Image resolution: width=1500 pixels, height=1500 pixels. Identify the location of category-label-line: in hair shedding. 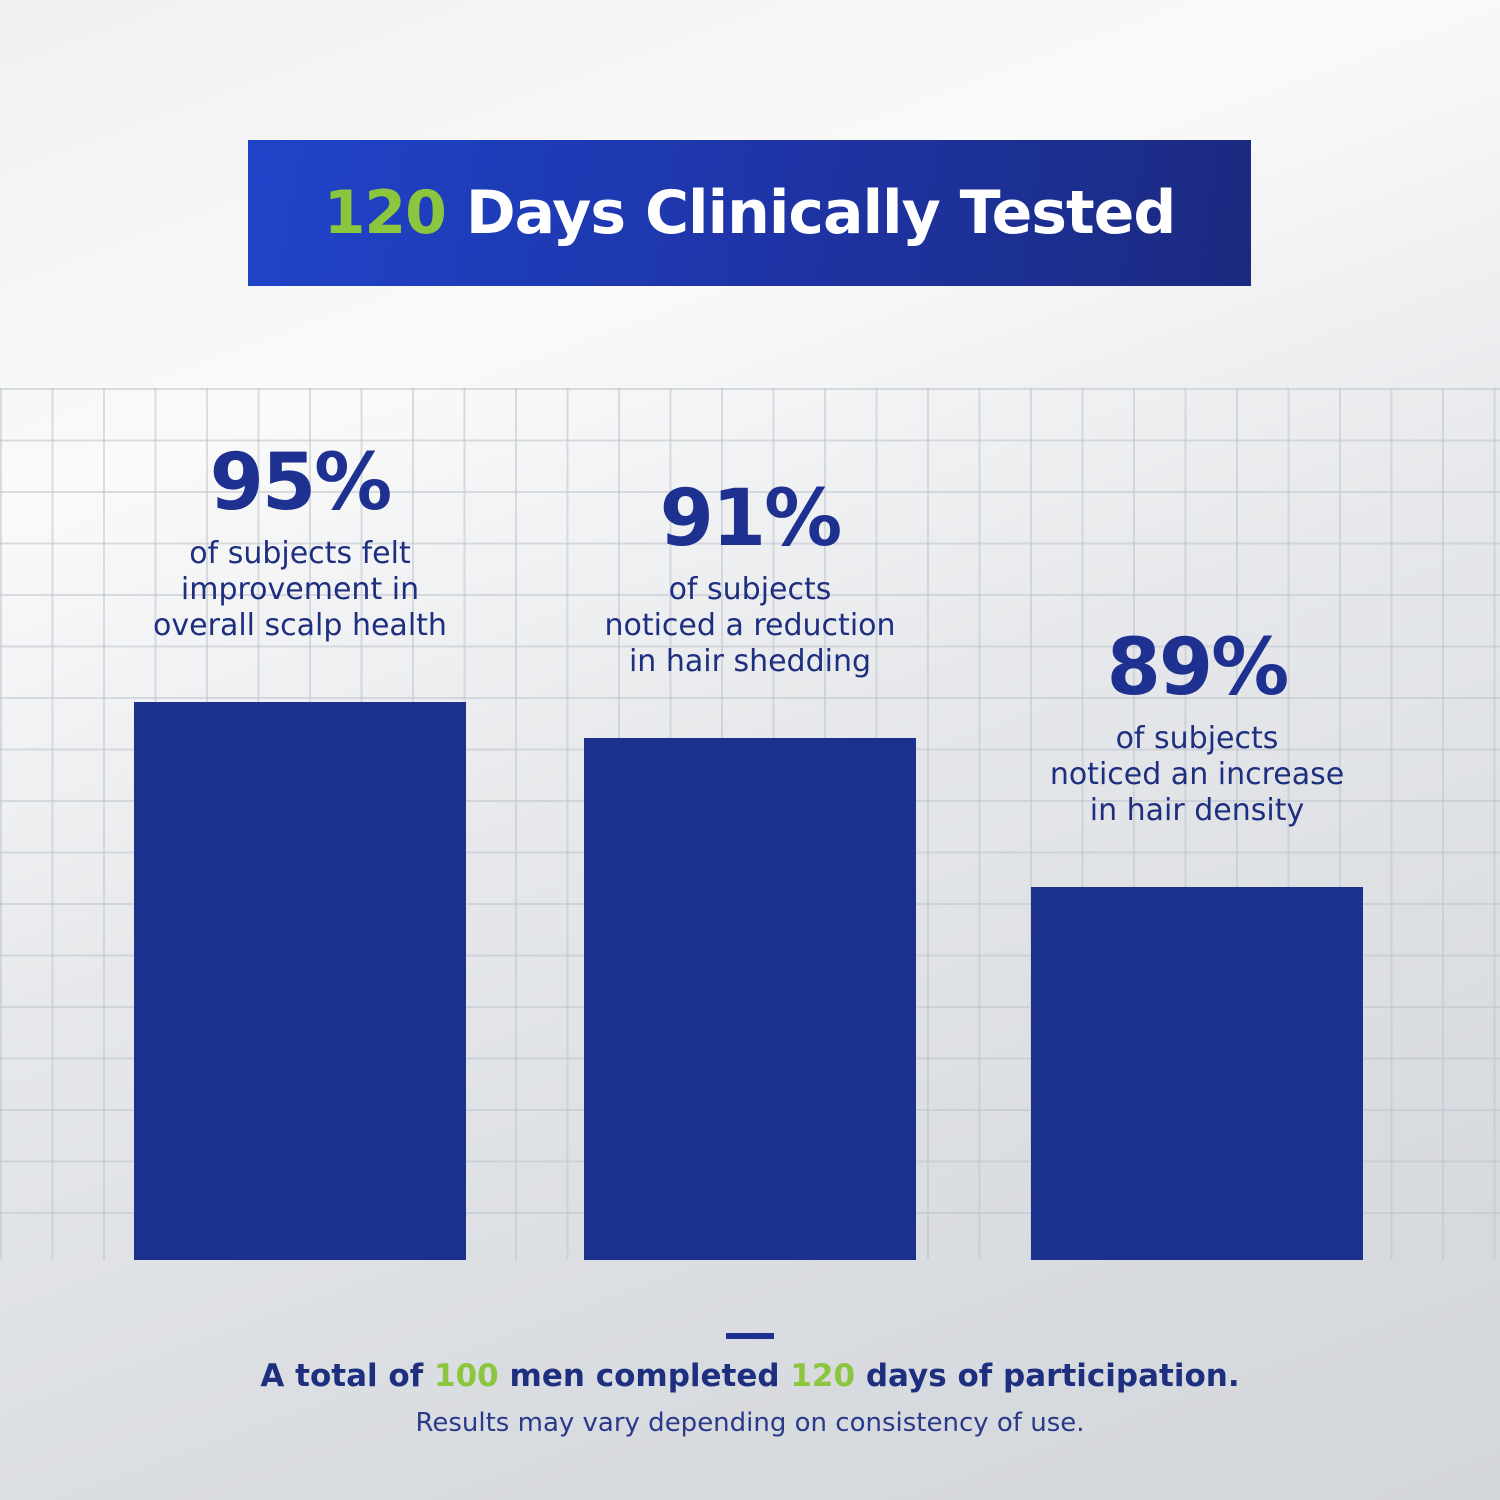
(750, 661).